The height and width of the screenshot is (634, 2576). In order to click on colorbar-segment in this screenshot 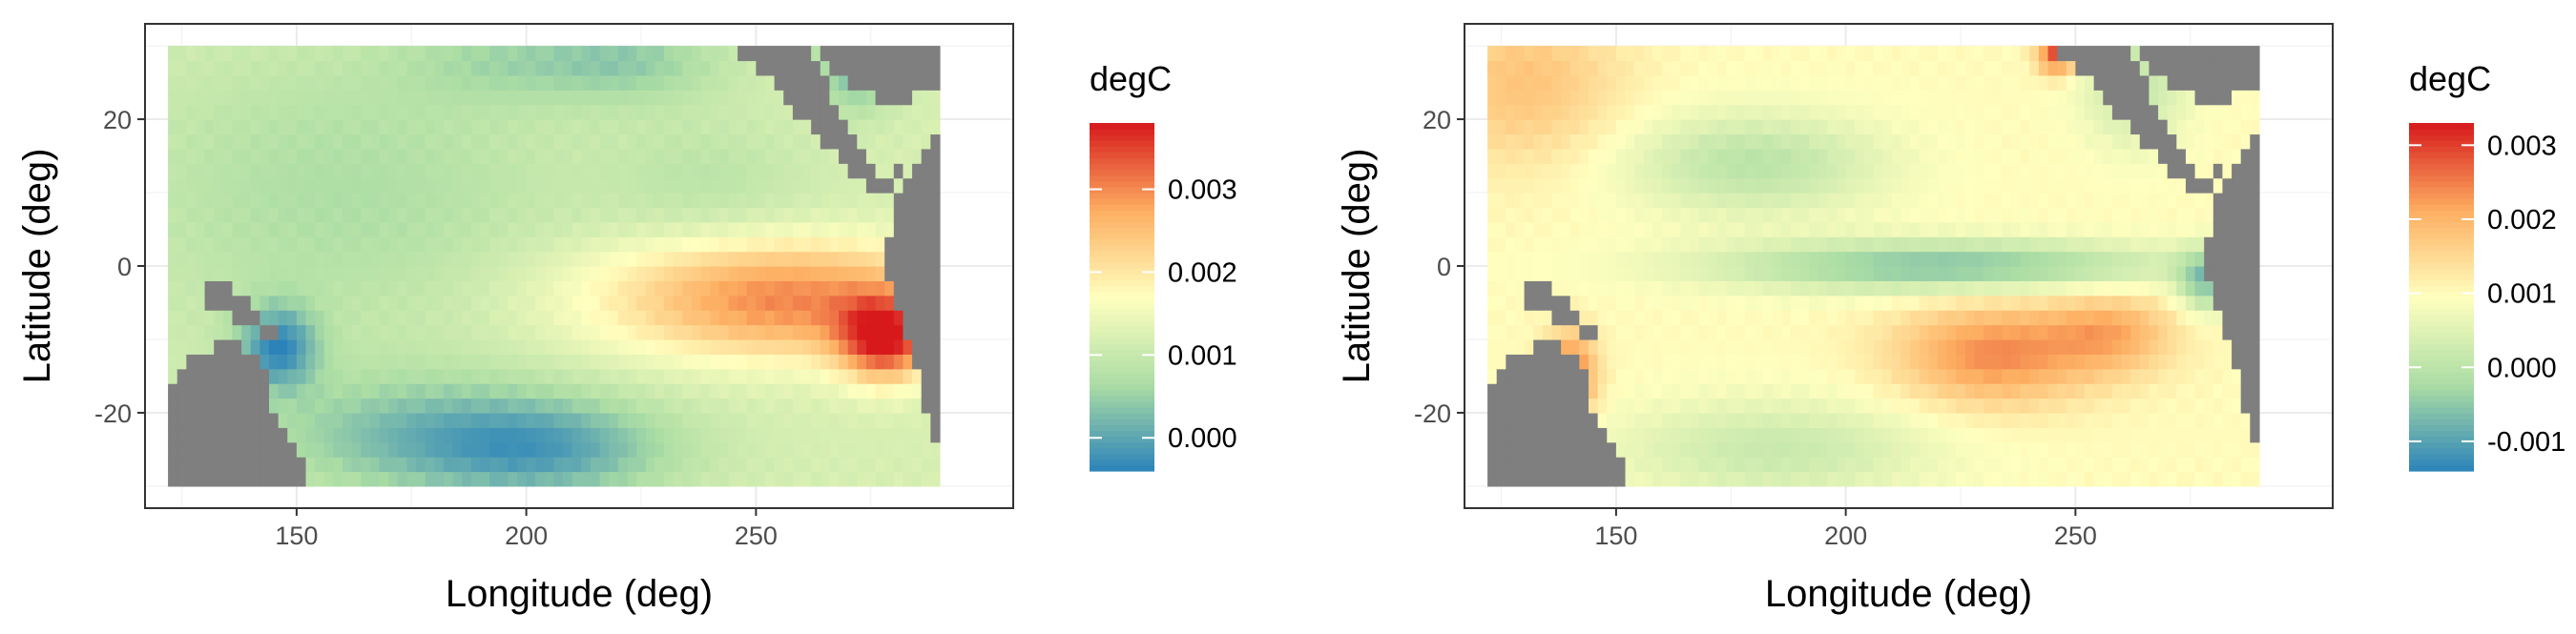, I will do `click(1122, 346)`.